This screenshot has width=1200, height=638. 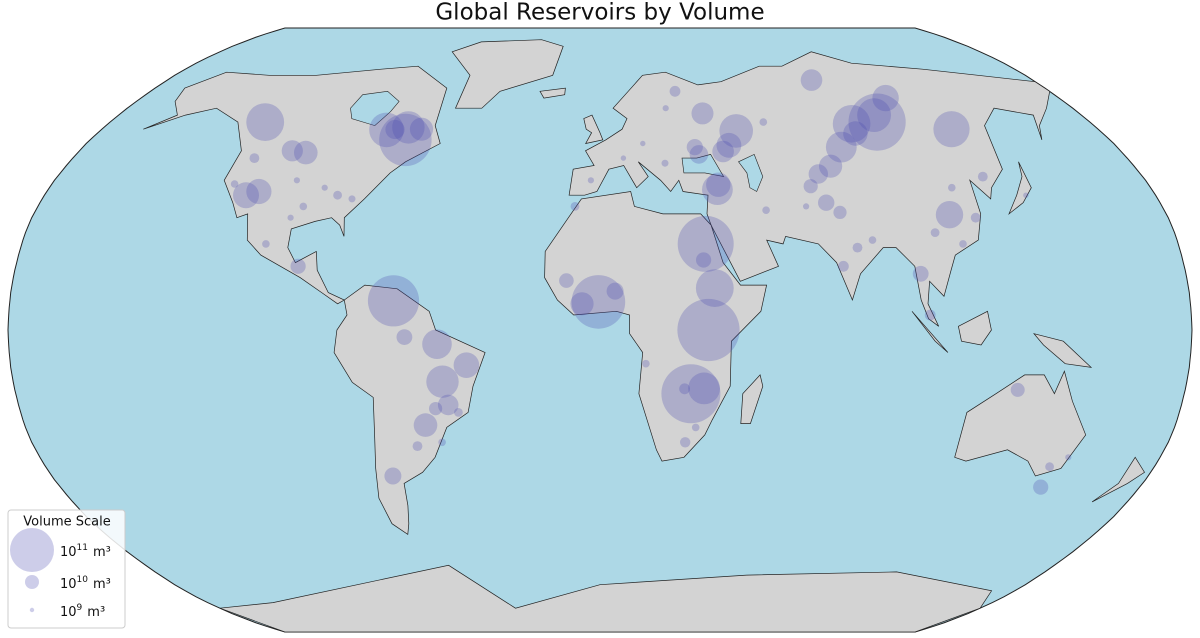 I want to click on legend-exponent: 11, so click(x=82, y=548).